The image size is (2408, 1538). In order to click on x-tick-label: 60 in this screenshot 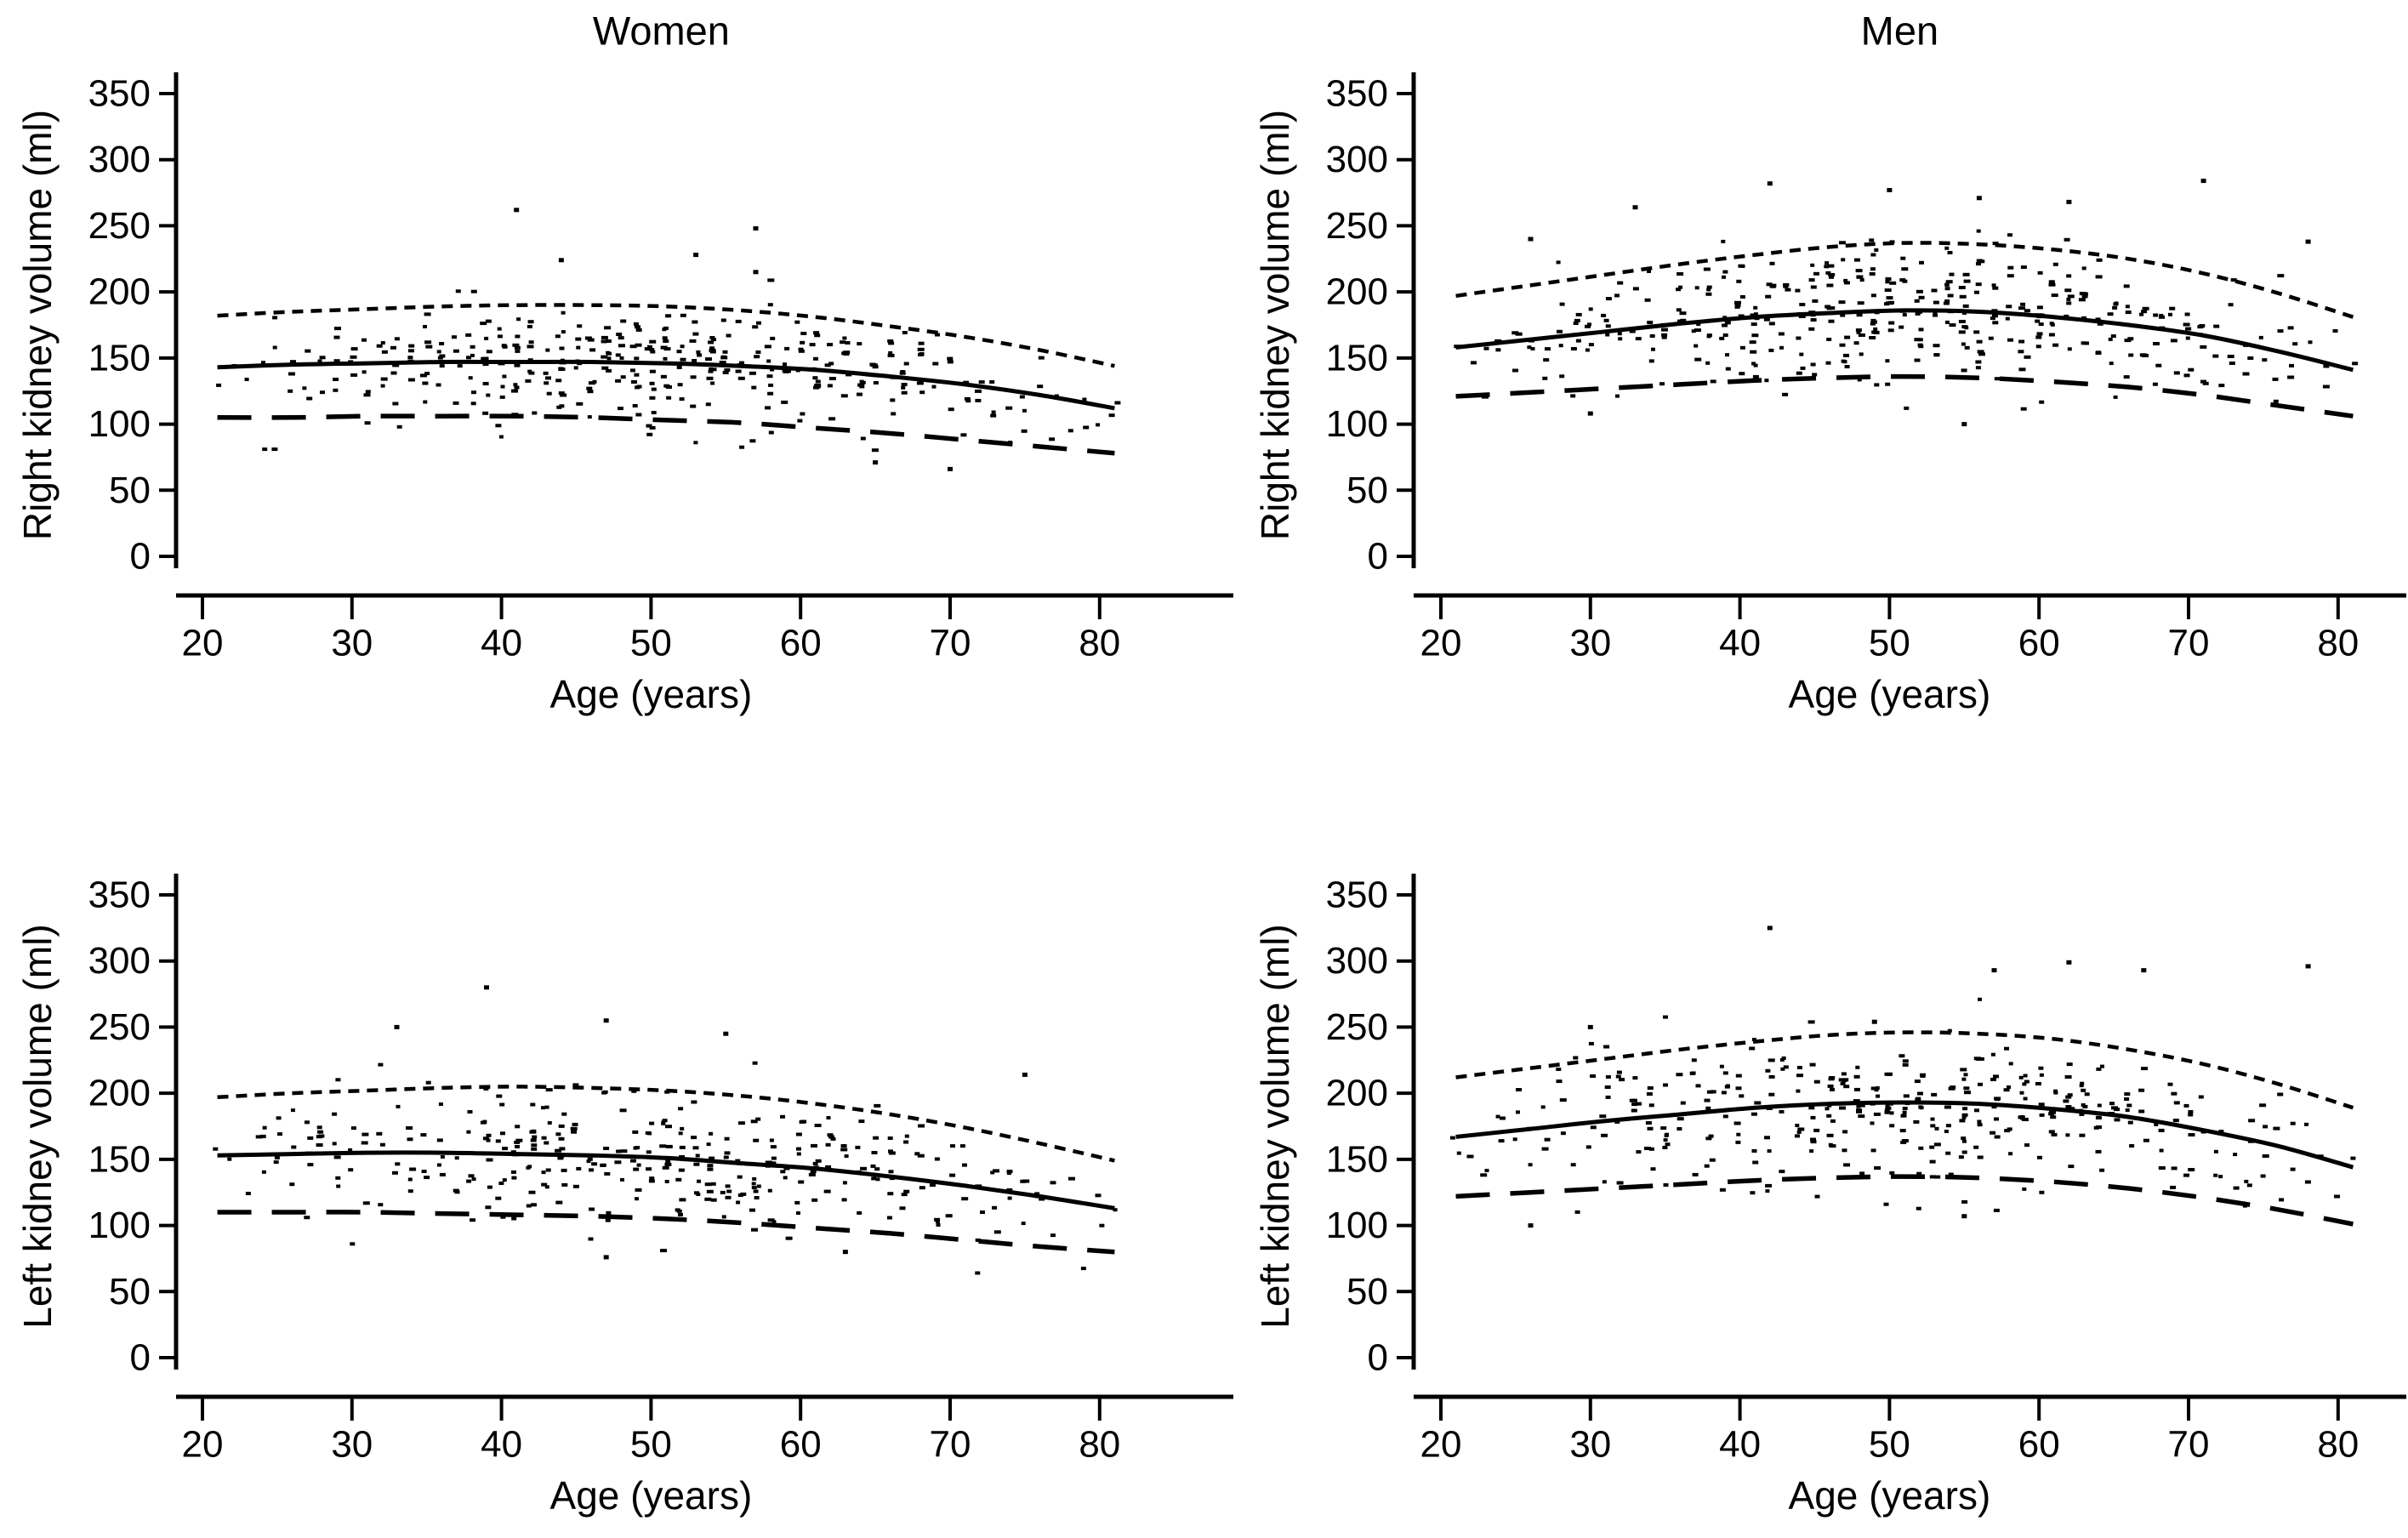, I will do `click(801, 1445)`.